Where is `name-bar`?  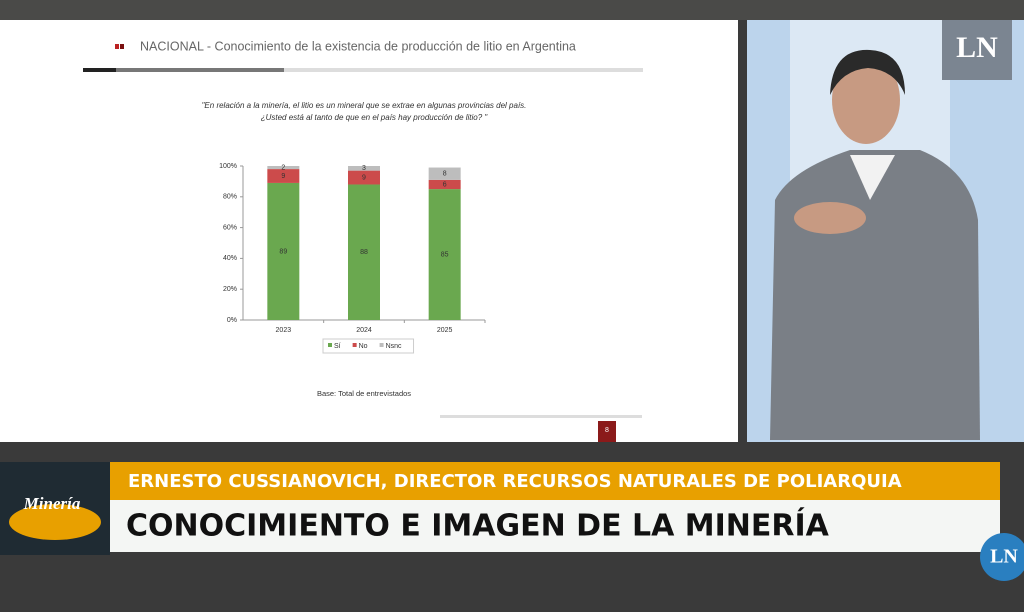
name-bar is located at coordinates (555, 481).